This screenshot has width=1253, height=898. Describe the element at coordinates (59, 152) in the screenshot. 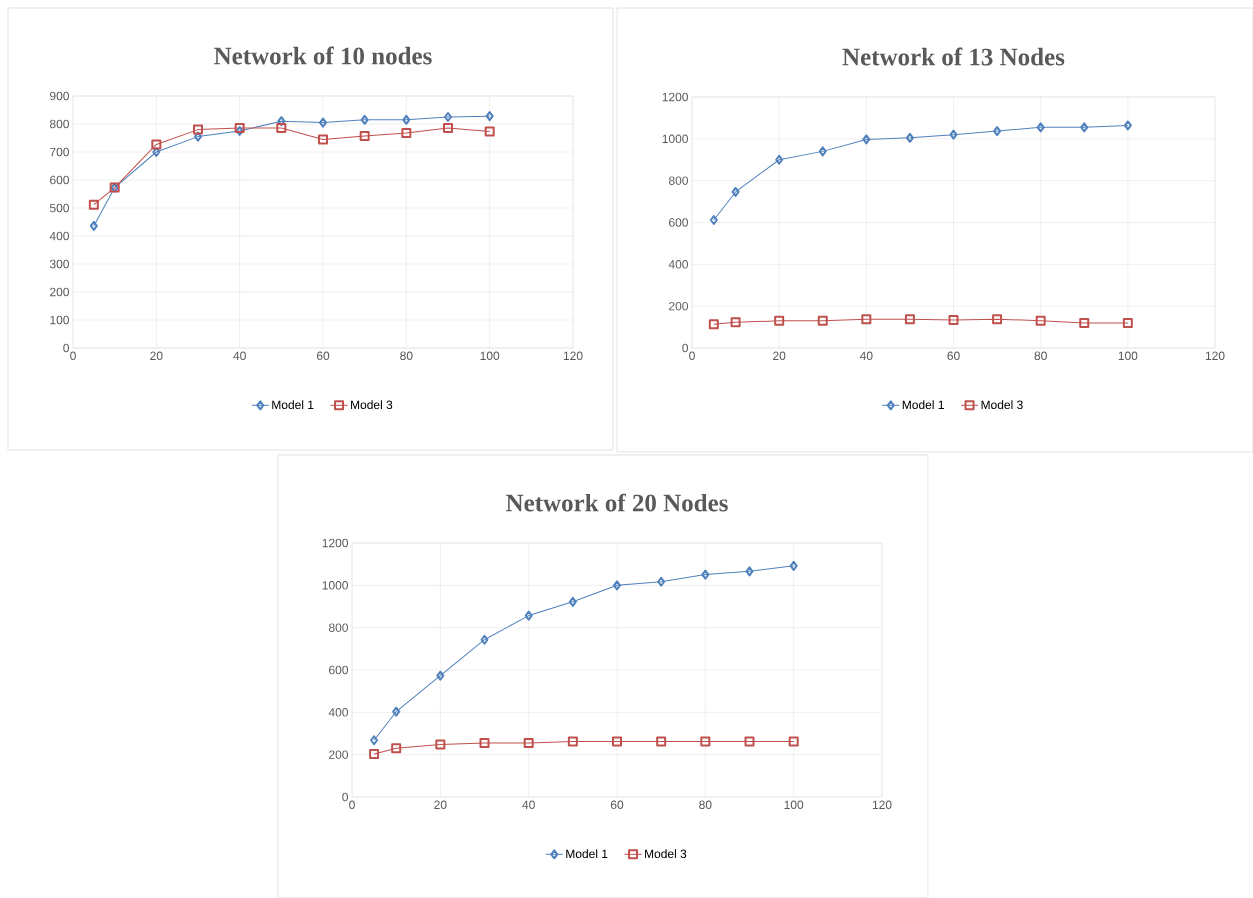

I see `y-tick-label: 700` at that location.